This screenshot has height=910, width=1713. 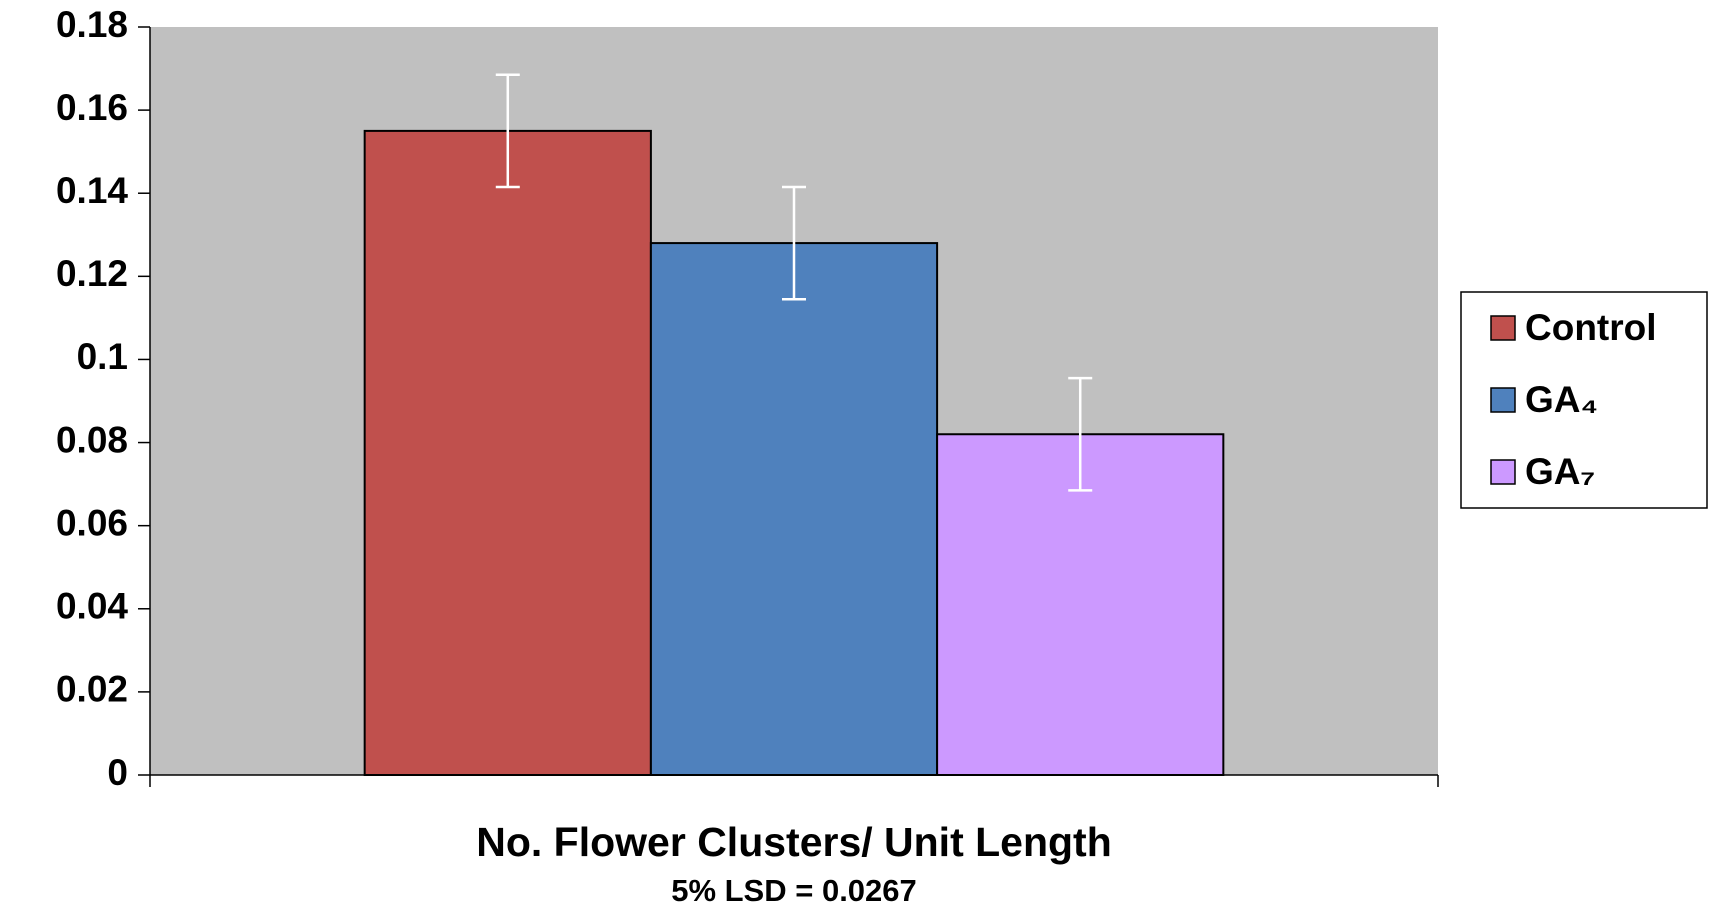 What do you see at coordinates (92, 522) in the screenshot?
I see `y-tick-label: 0.06` at bounding box center [92, 522].